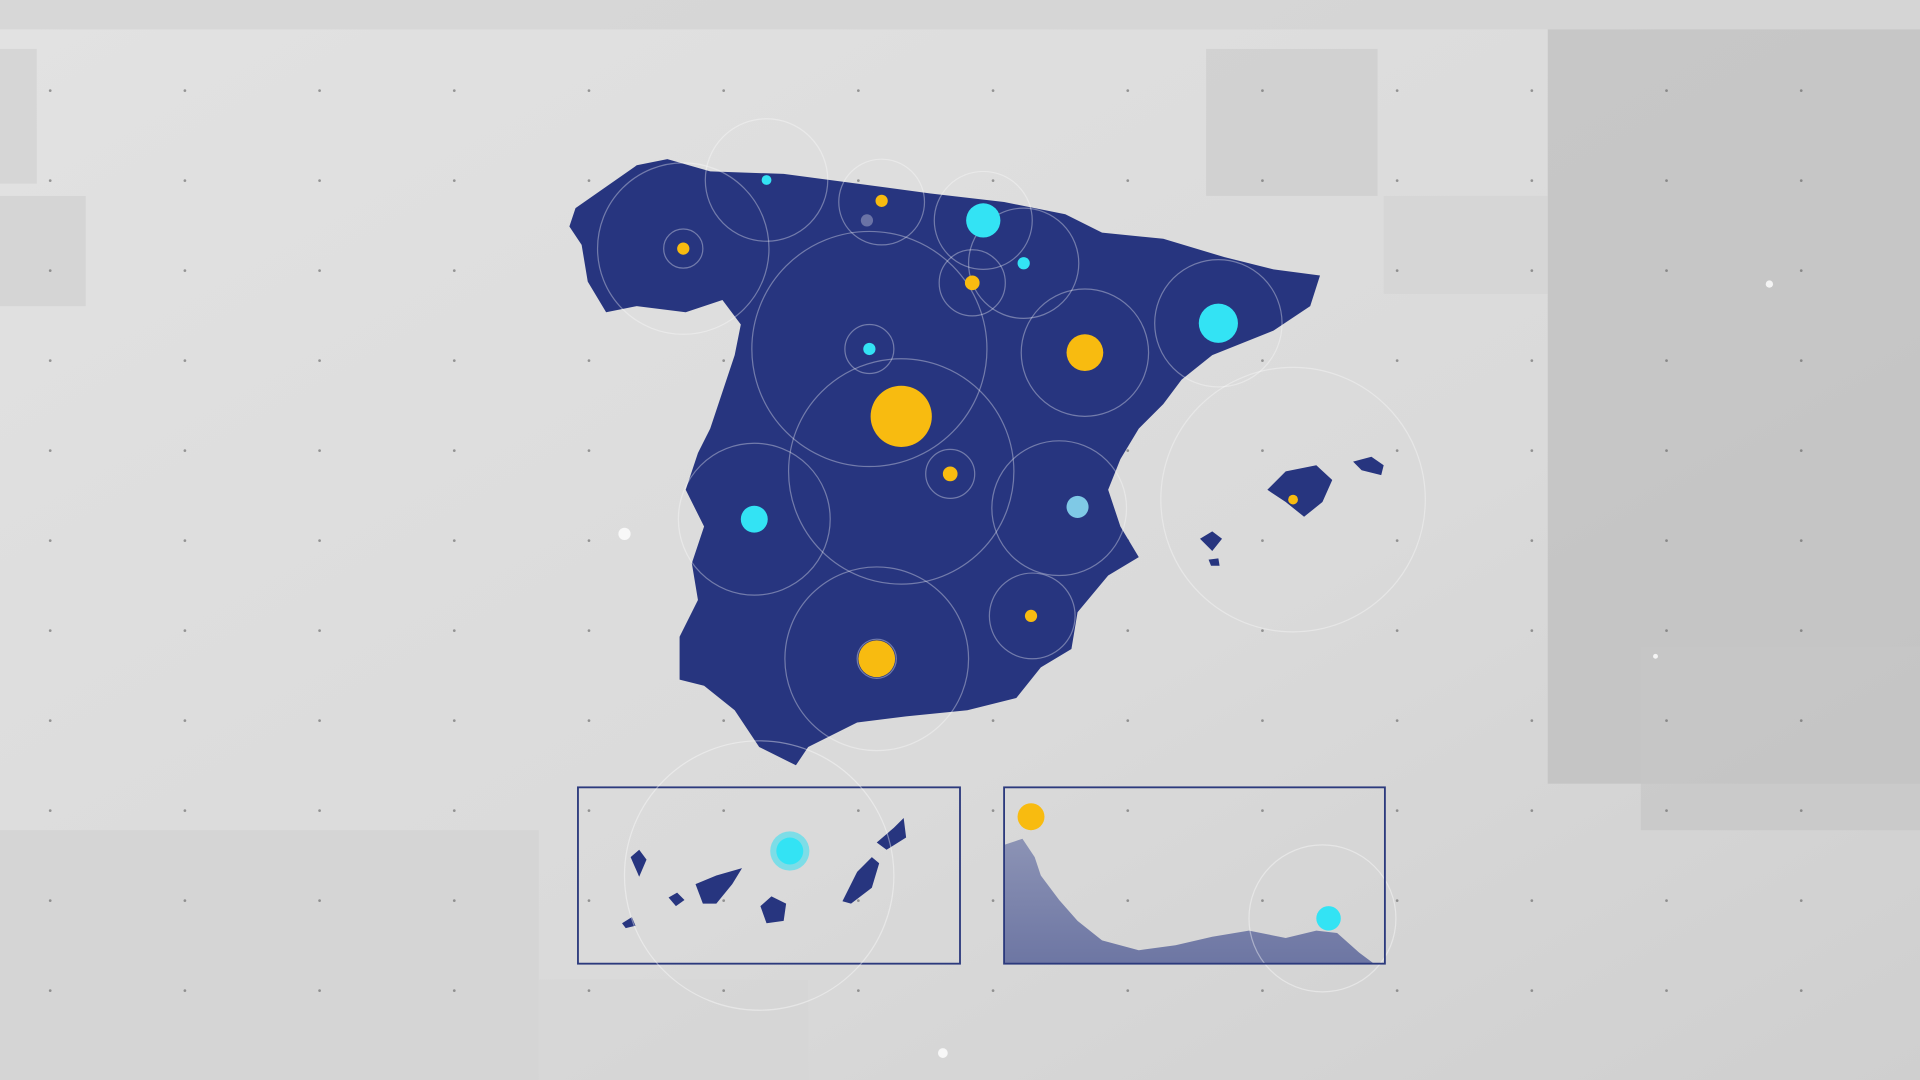 The height and width of the screenshot is (1080, 1920). I want to click on formentera, so click(1214, 562).